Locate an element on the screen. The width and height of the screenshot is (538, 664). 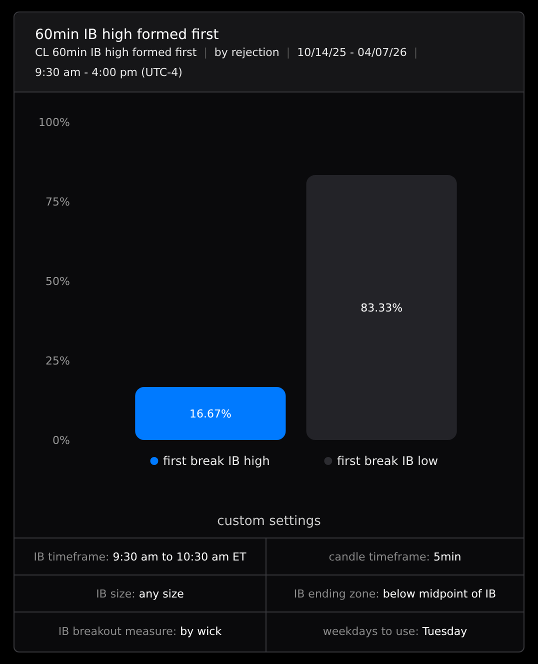
text: IB breakout measure: by wick is located at coordinates (140, 631).